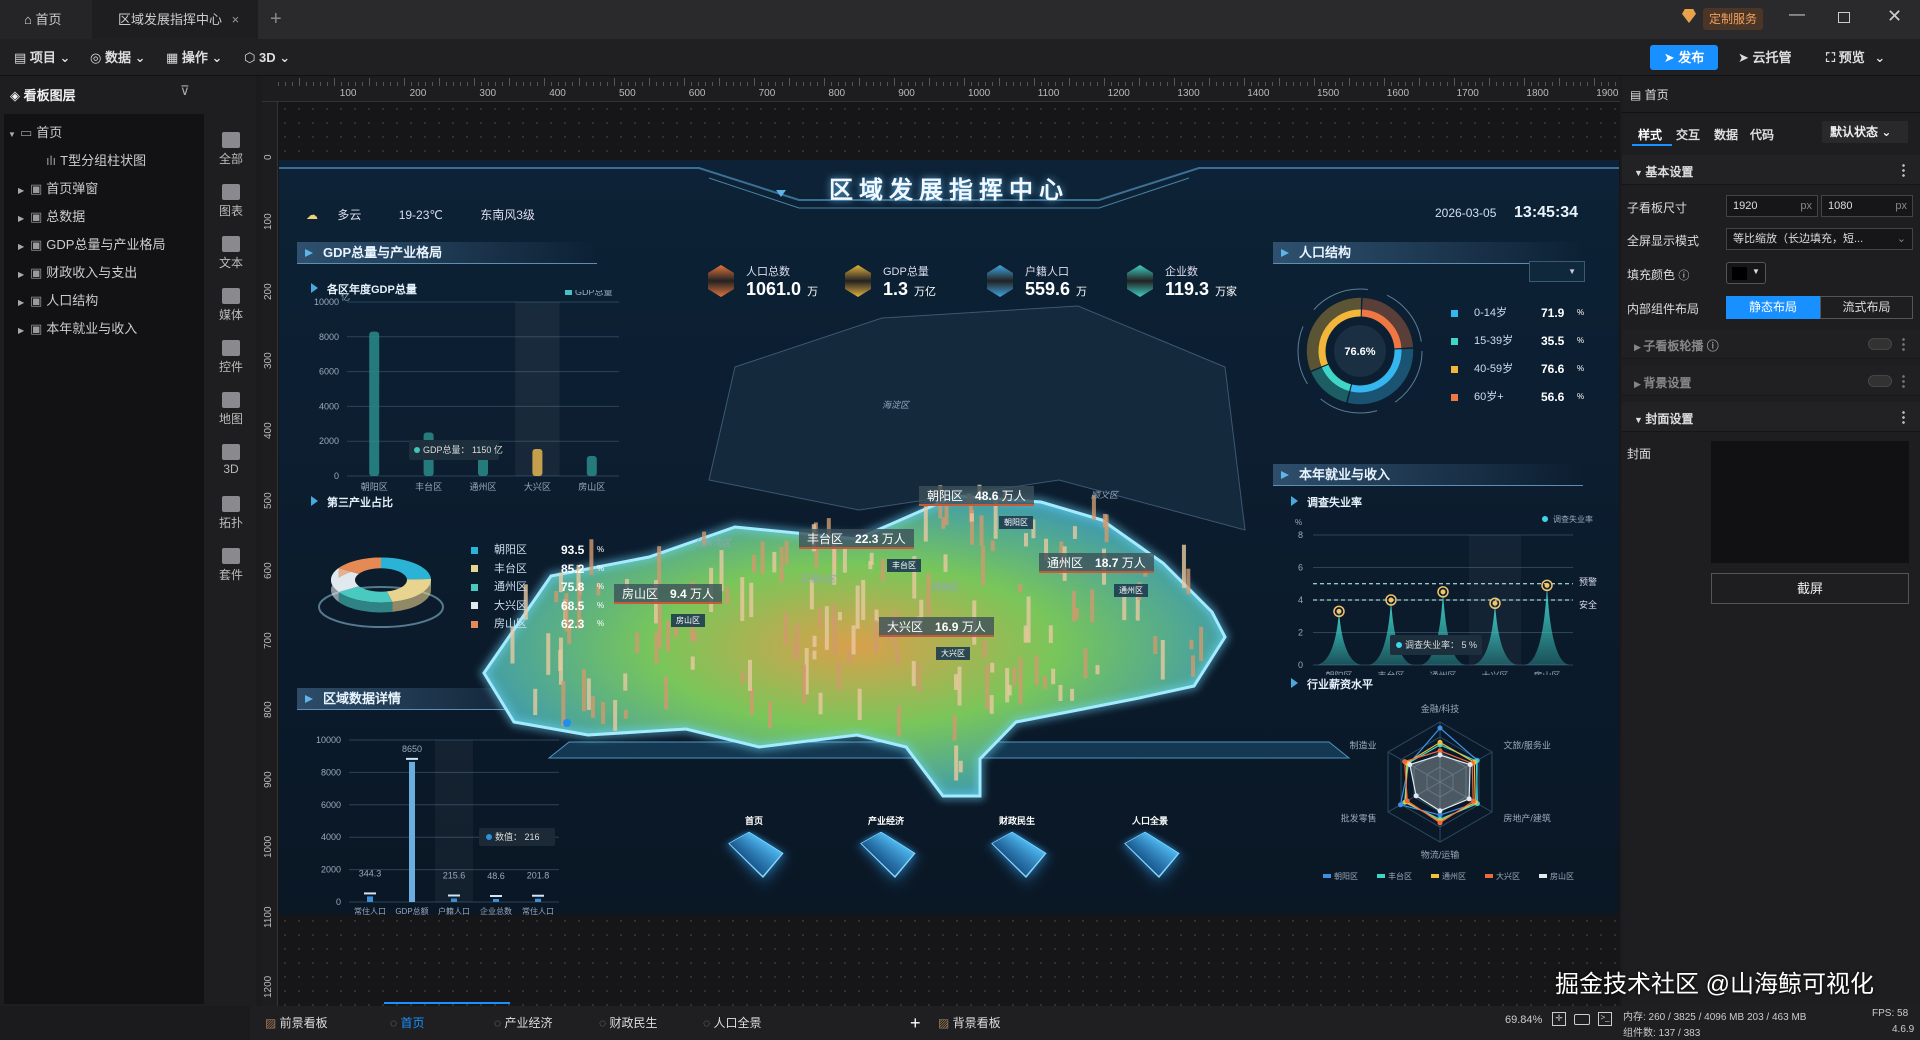 This screenshot has width=1920, height=1040. I want to click on screenshot-button: 截屏, so click(1810, 588).